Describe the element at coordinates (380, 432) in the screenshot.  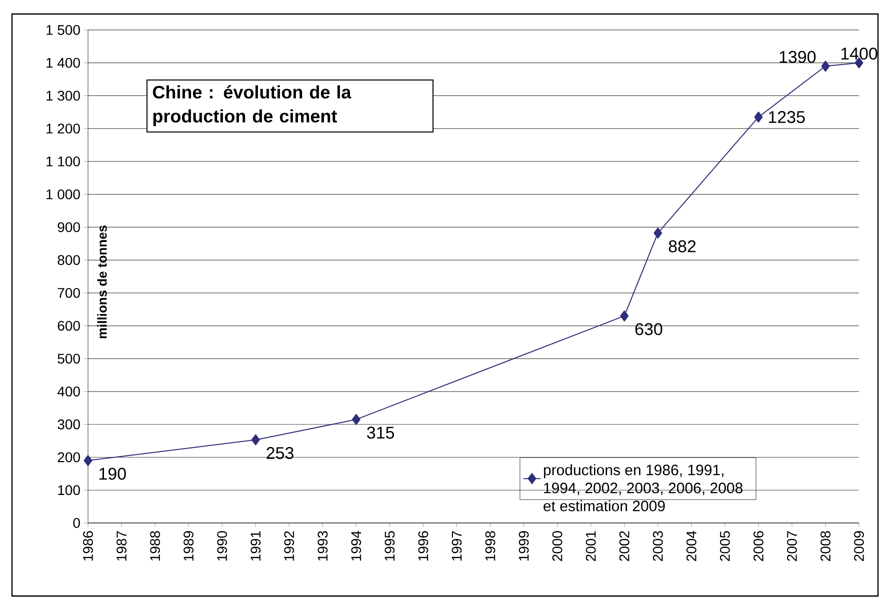
I see `data-label: 315` at that location.